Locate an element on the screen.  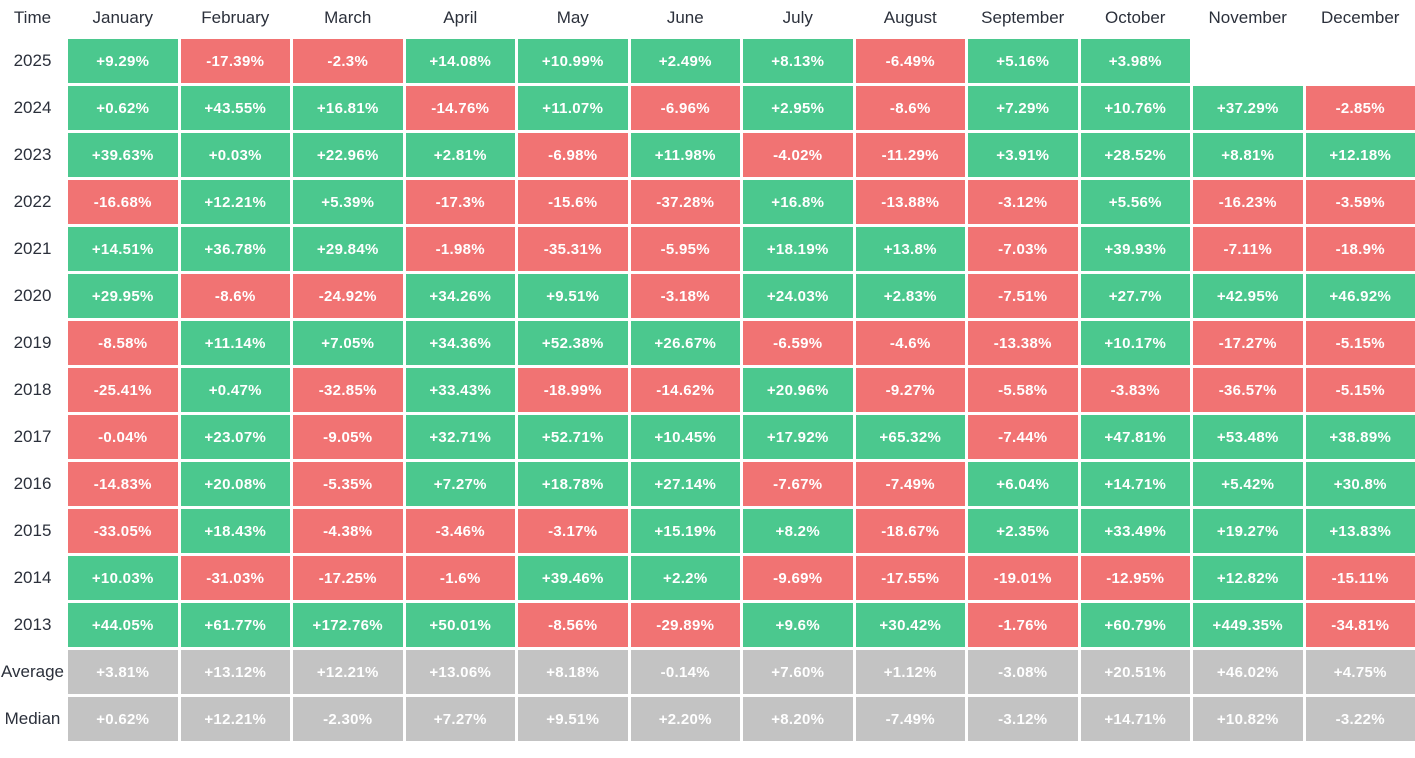
return-cell: +16.8% is located at coordinates (798, 202).